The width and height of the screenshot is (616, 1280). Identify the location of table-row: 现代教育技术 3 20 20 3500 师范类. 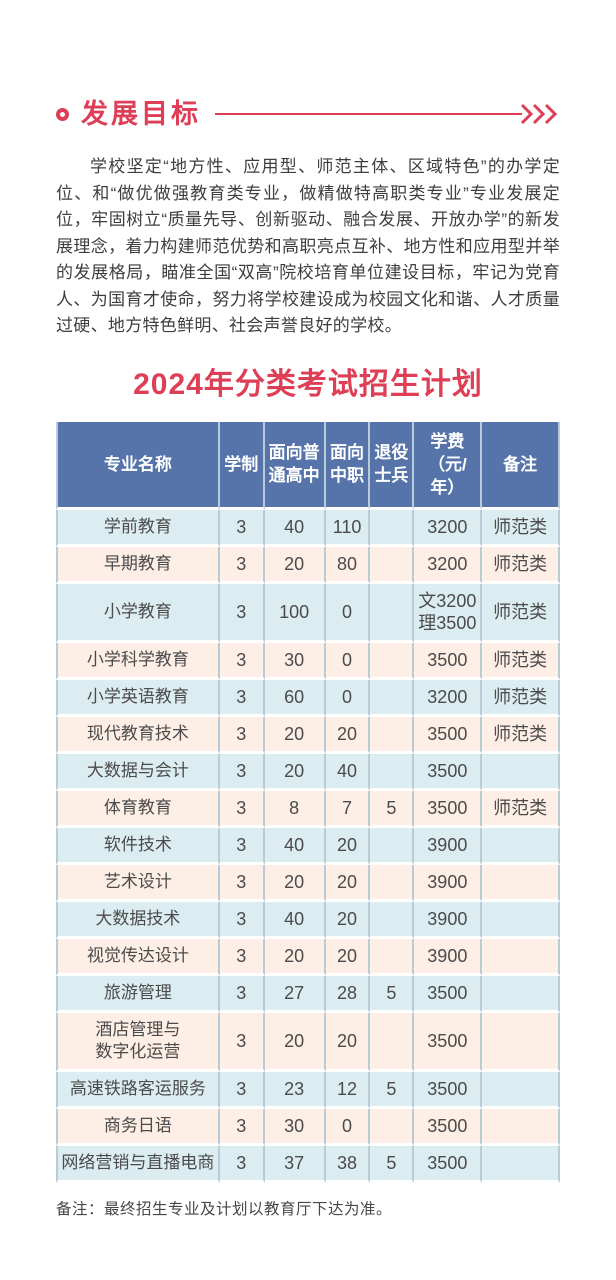
(308, 735).